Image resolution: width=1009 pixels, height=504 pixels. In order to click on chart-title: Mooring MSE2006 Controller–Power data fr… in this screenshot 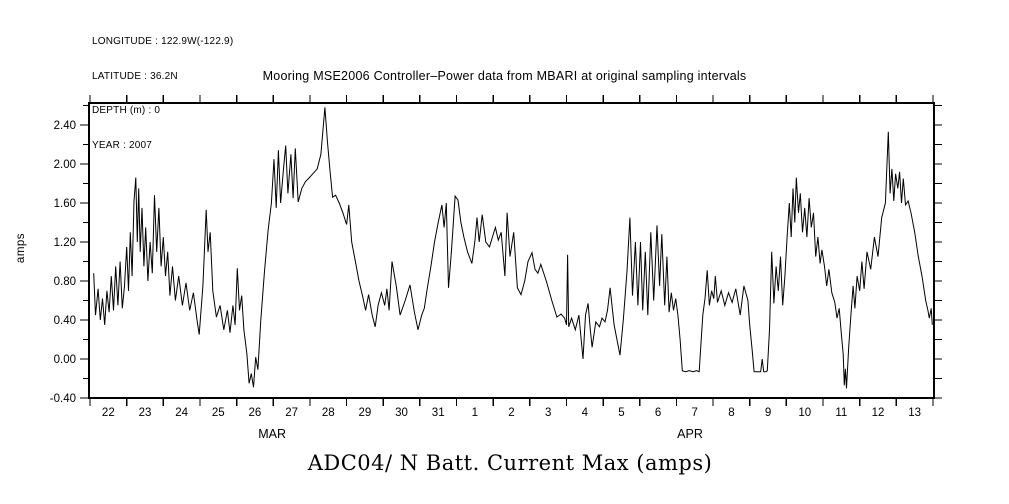, I will do `click(504, 76)`.